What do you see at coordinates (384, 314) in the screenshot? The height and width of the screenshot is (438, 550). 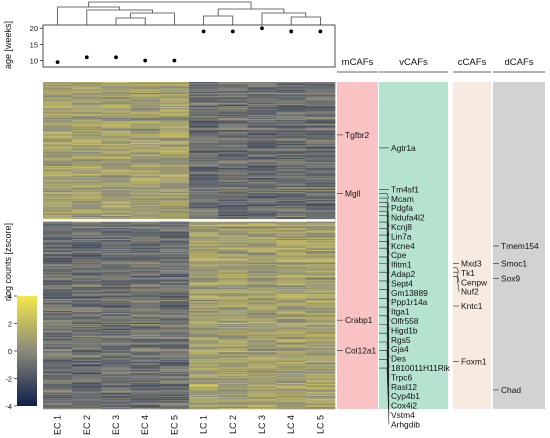 I see `gene-connector` at bounding box center [384, 314].